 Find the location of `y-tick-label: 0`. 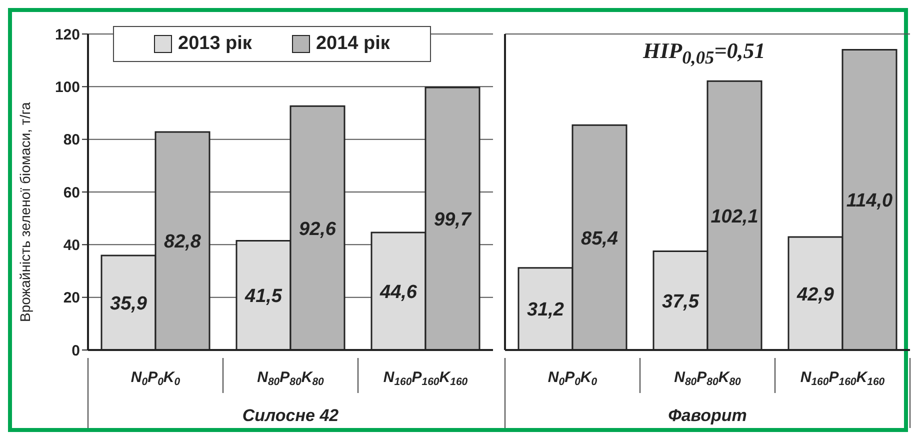

y-tick-label: 0 is located at coordinates (76, 351).